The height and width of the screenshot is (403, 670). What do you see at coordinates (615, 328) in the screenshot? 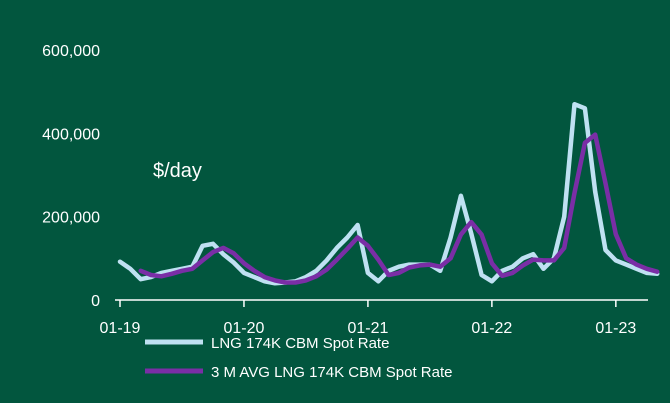
I see `x-tick-label: 01-23` at bounding box center [615, 328].